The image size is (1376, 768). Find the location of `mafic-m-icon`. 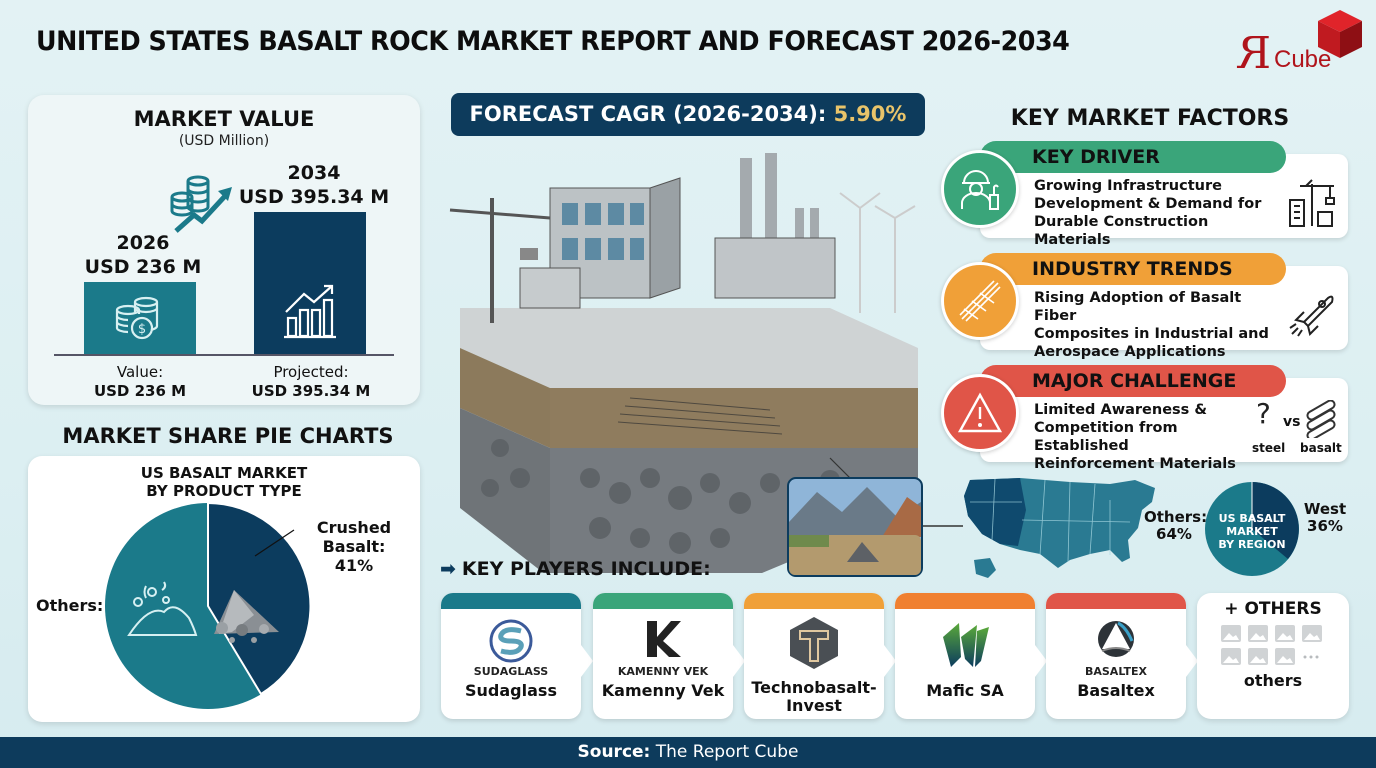

mafic-m-icon is located at coordinates (966, 645).